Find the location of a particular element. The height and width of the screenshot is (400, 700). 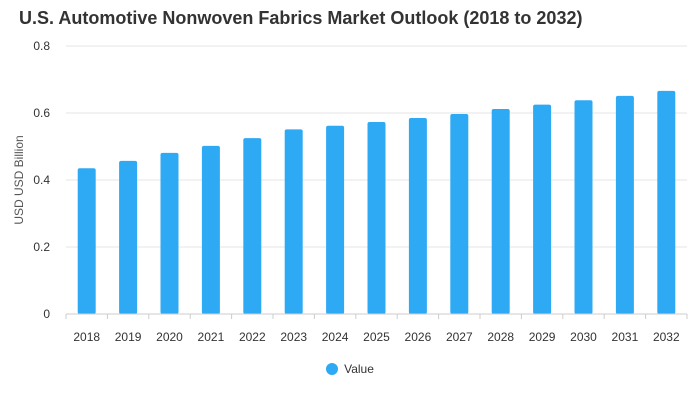

y-tick-label: 0.8 is located at coordinates (41, 46).